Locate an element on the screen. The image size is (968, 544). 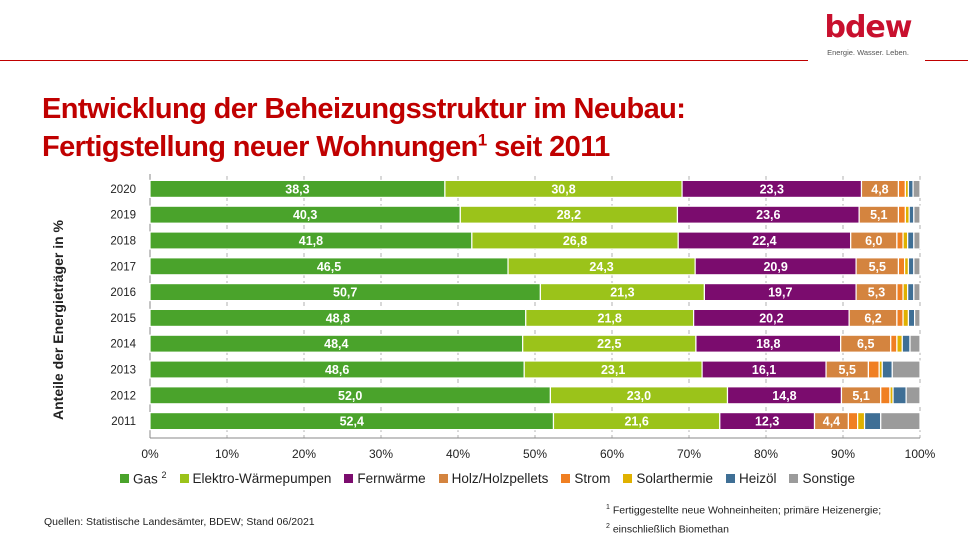
legend-label: Elektro-Wärmepumpen is located at coordinates (262, 478).